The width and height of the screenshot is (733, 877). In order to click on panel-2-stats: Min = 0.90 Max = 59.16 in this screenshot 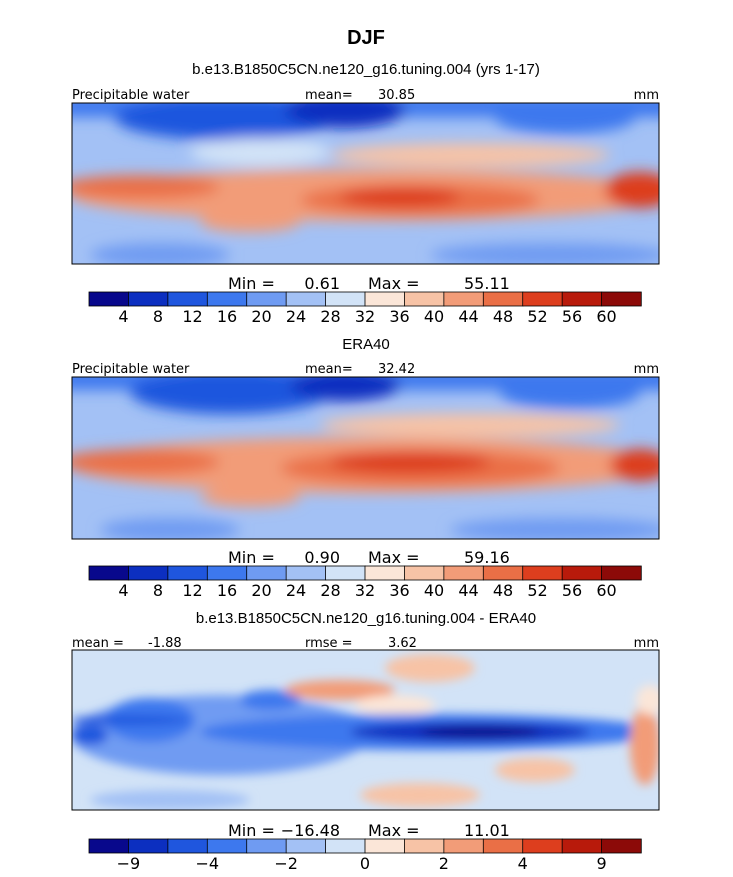, I will do `click(369, 557)`.